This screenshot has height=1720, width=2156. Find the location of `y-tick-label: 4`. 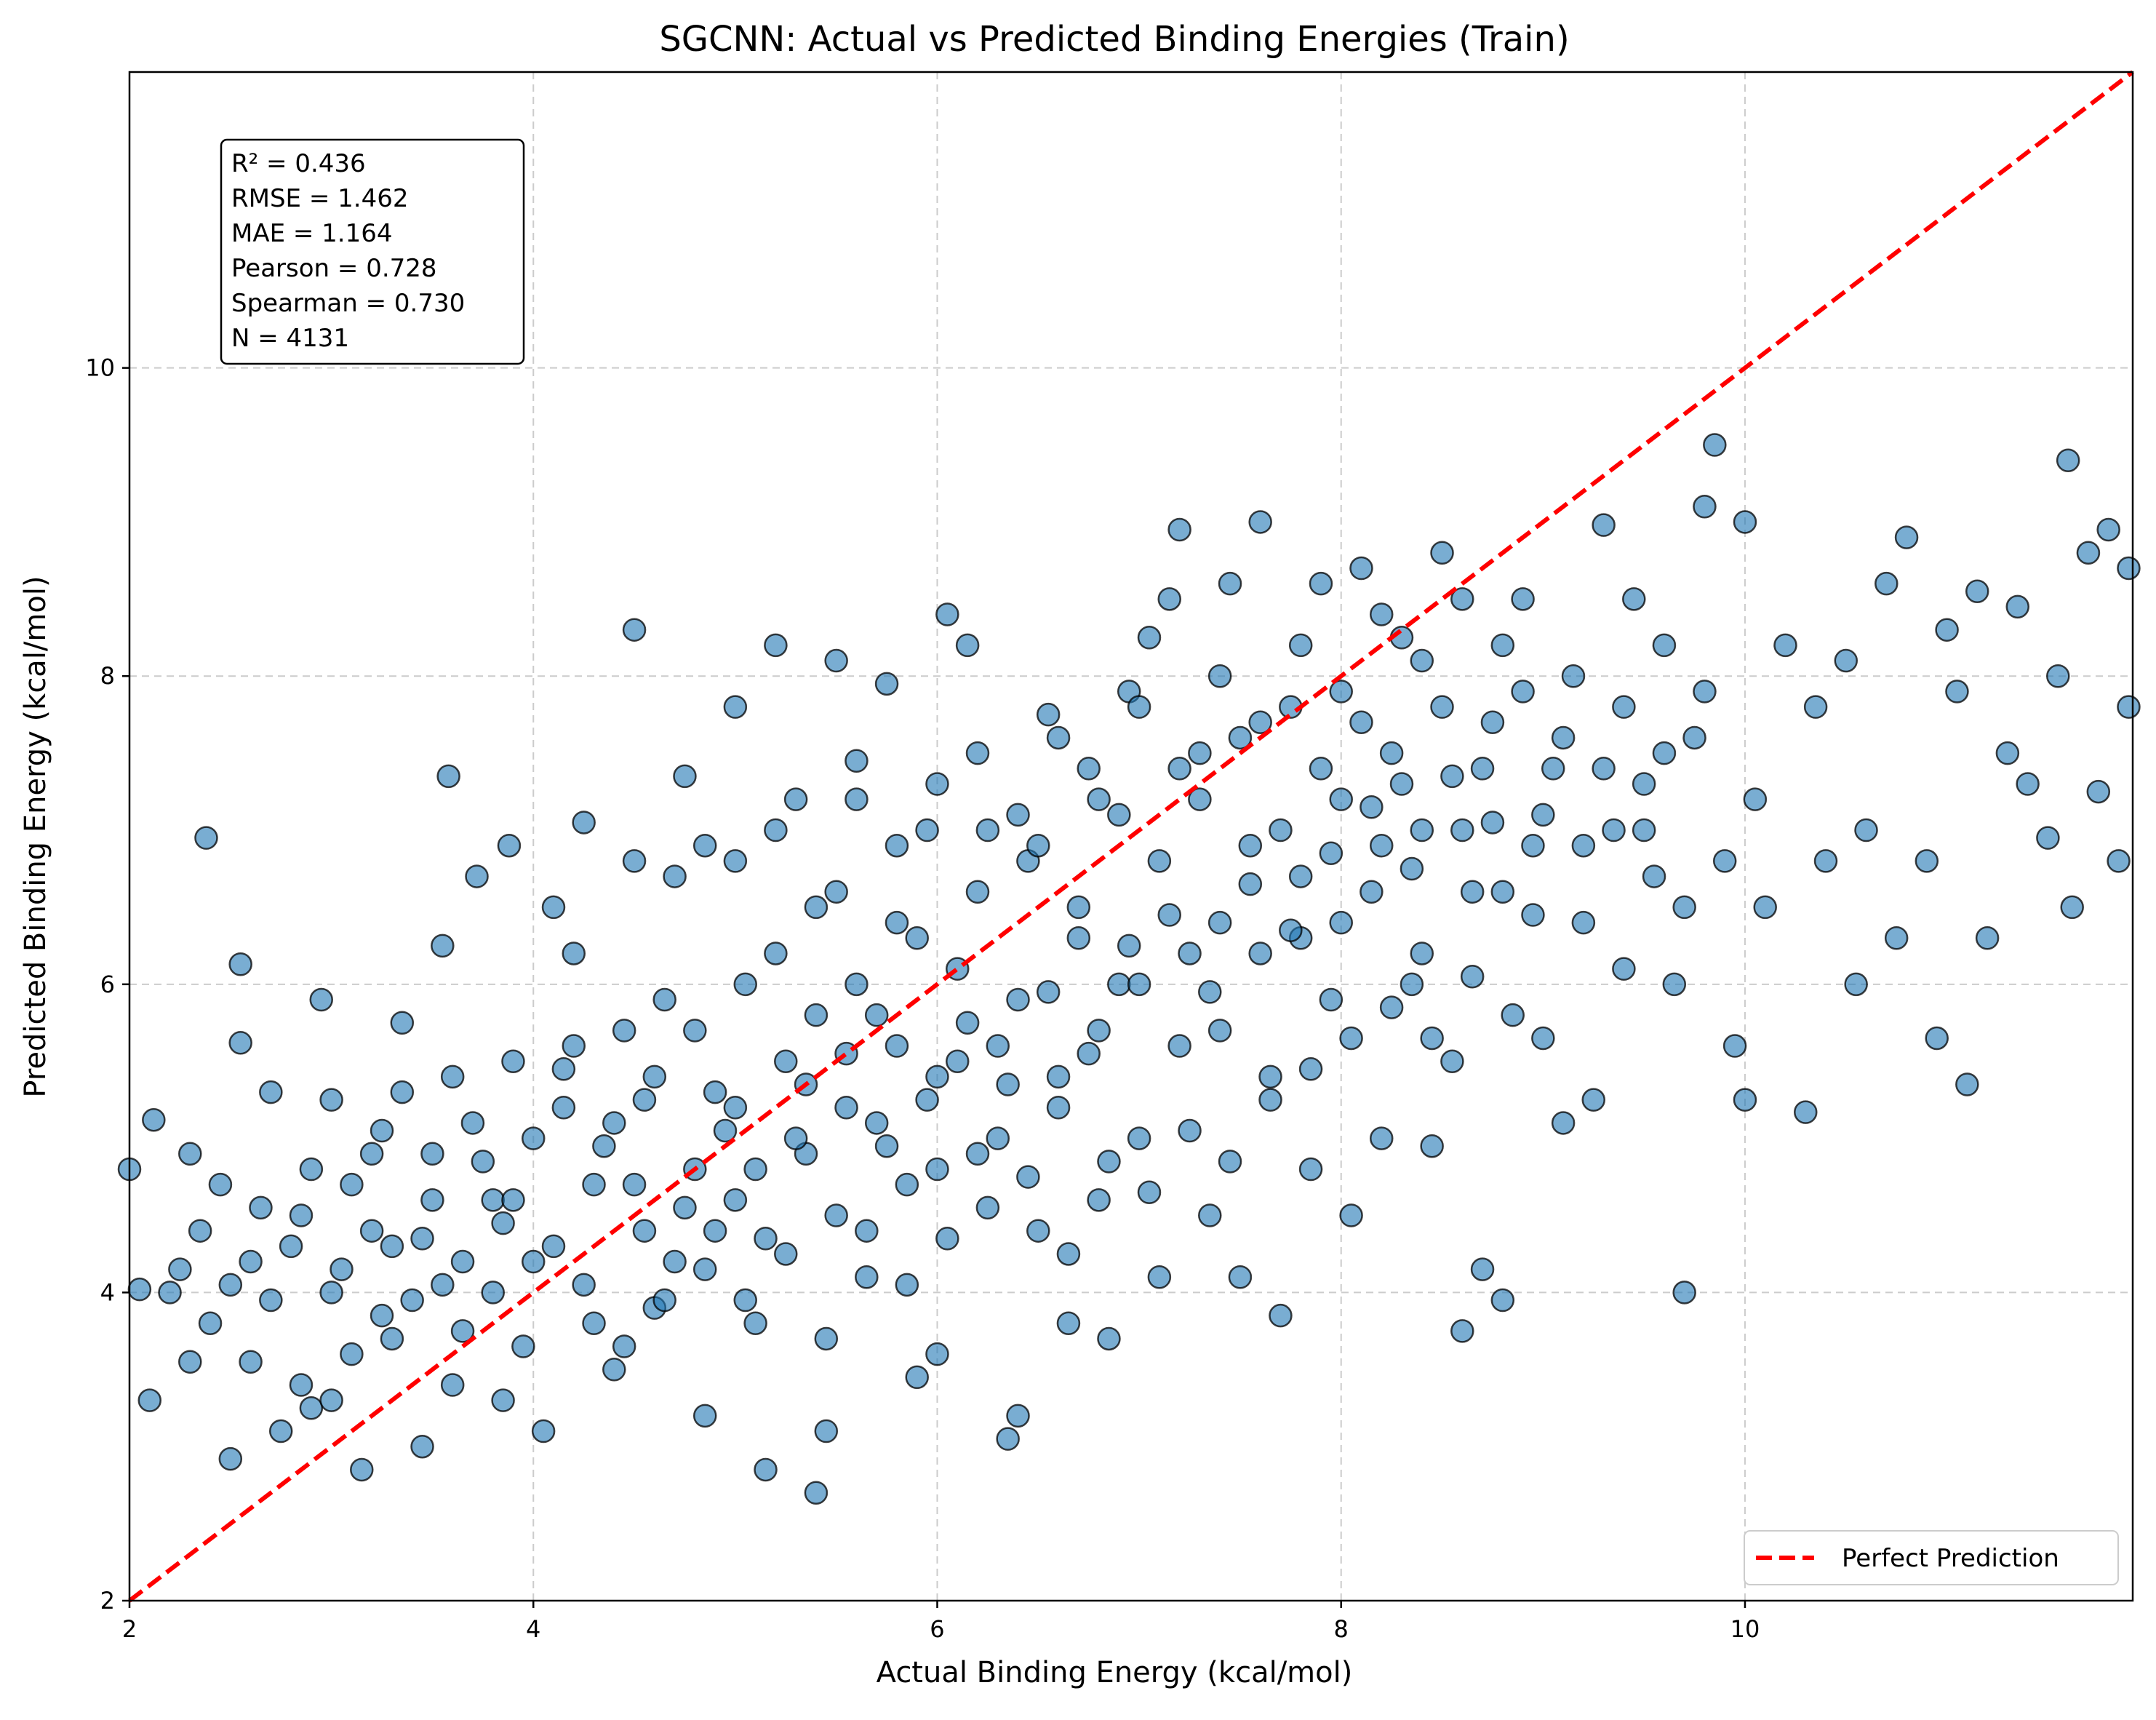

y-tick-label: 4 is located at coordinates (107, 1292).